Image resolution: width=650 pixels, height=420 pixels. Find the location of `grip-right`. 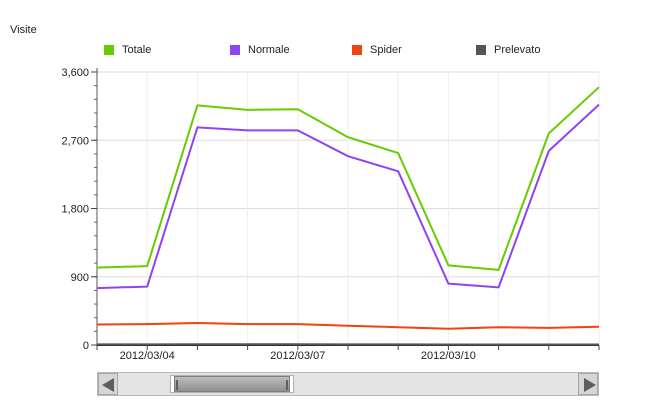

grip-right is located at coordinates (287, 385).